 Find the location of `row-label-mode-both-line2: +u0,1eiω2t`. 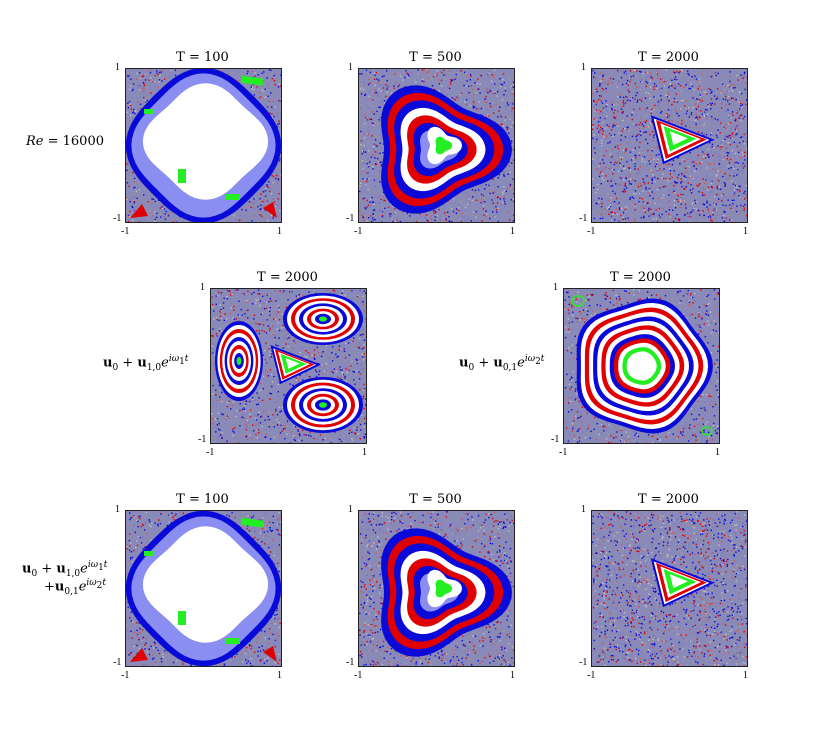

row-label-mode-both-line2: +u0,1eiω2t is located at coordinates (75, 587).